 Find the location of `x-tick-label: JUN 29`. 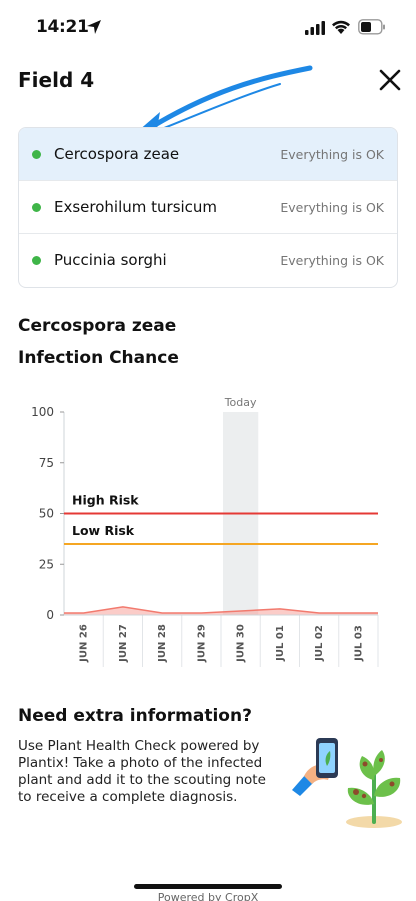

x-tick-label: JUN 29 is located at coordinates (201, 643).